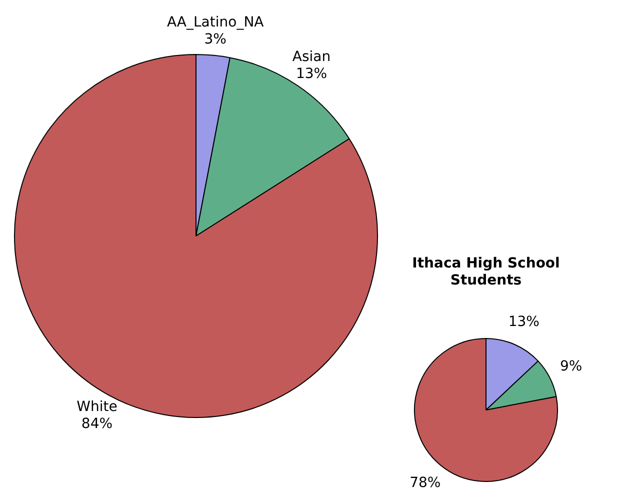  What do you see at coordinates (425, 483) in the screenshot?
I see `data-label: 78%` at bounding box center [425, 483].